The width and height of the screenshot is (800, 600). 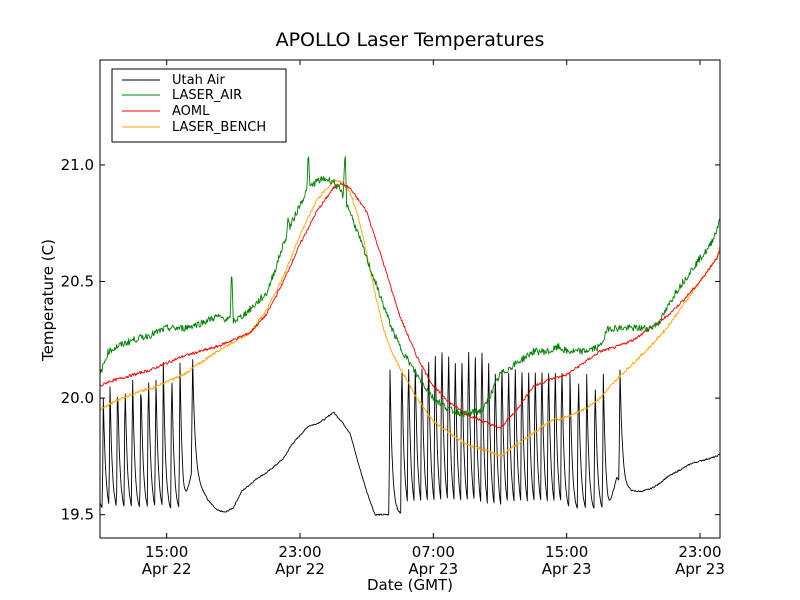 I want to click on legend-label-laser-air: LASER_AIR, so click(x=207, y=95).